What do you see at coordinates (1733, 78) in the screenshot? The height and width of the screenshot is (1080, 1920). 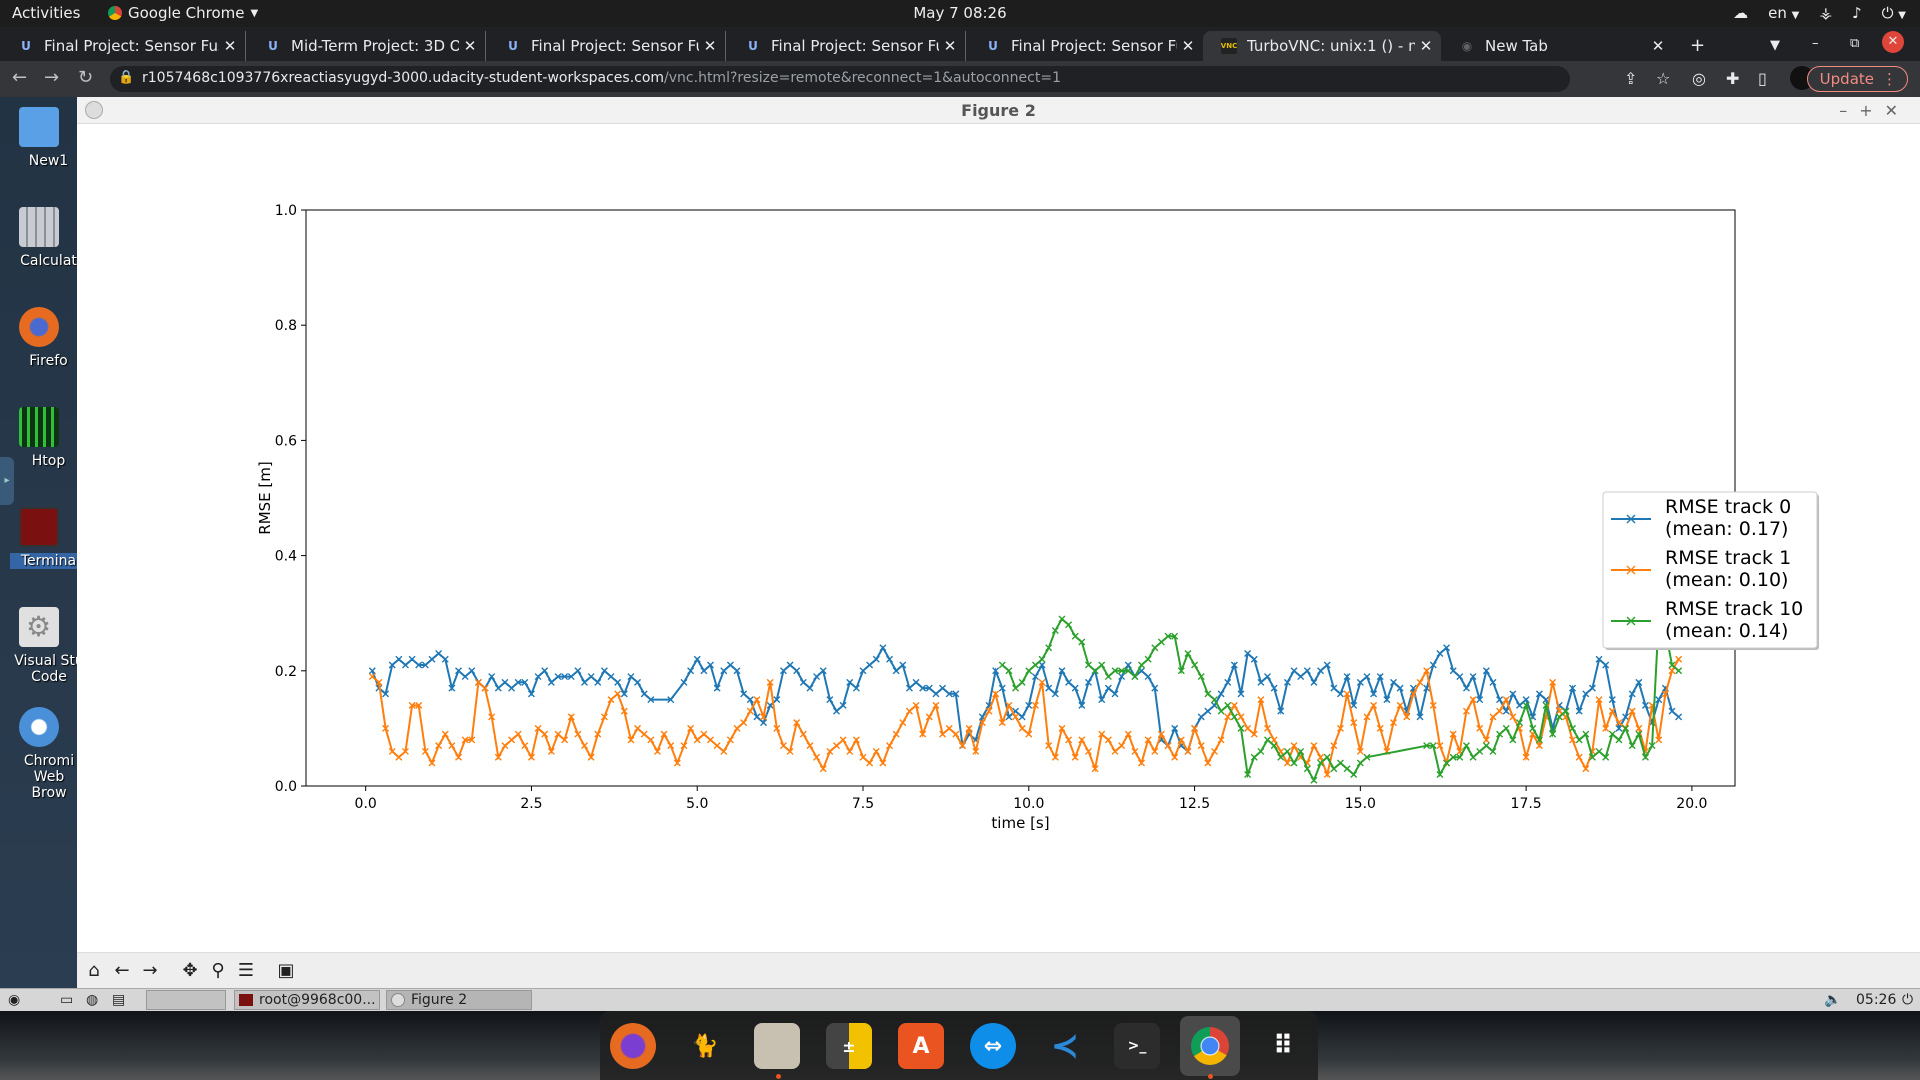 I see `puzzle-icon: ✚` at bounding box center [1733, 78].